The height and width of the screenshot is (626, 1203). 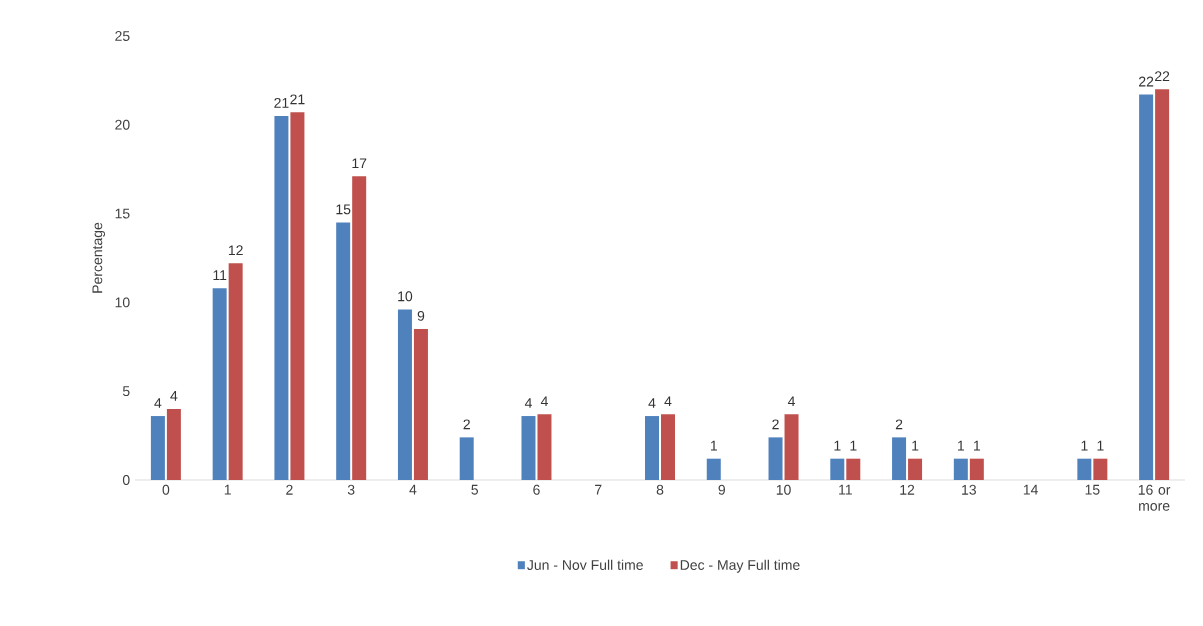 What do you see at coordinates (969, 489) in the screenshot?
I see `x-tick-label: 13` at bounding box center [969, 489].